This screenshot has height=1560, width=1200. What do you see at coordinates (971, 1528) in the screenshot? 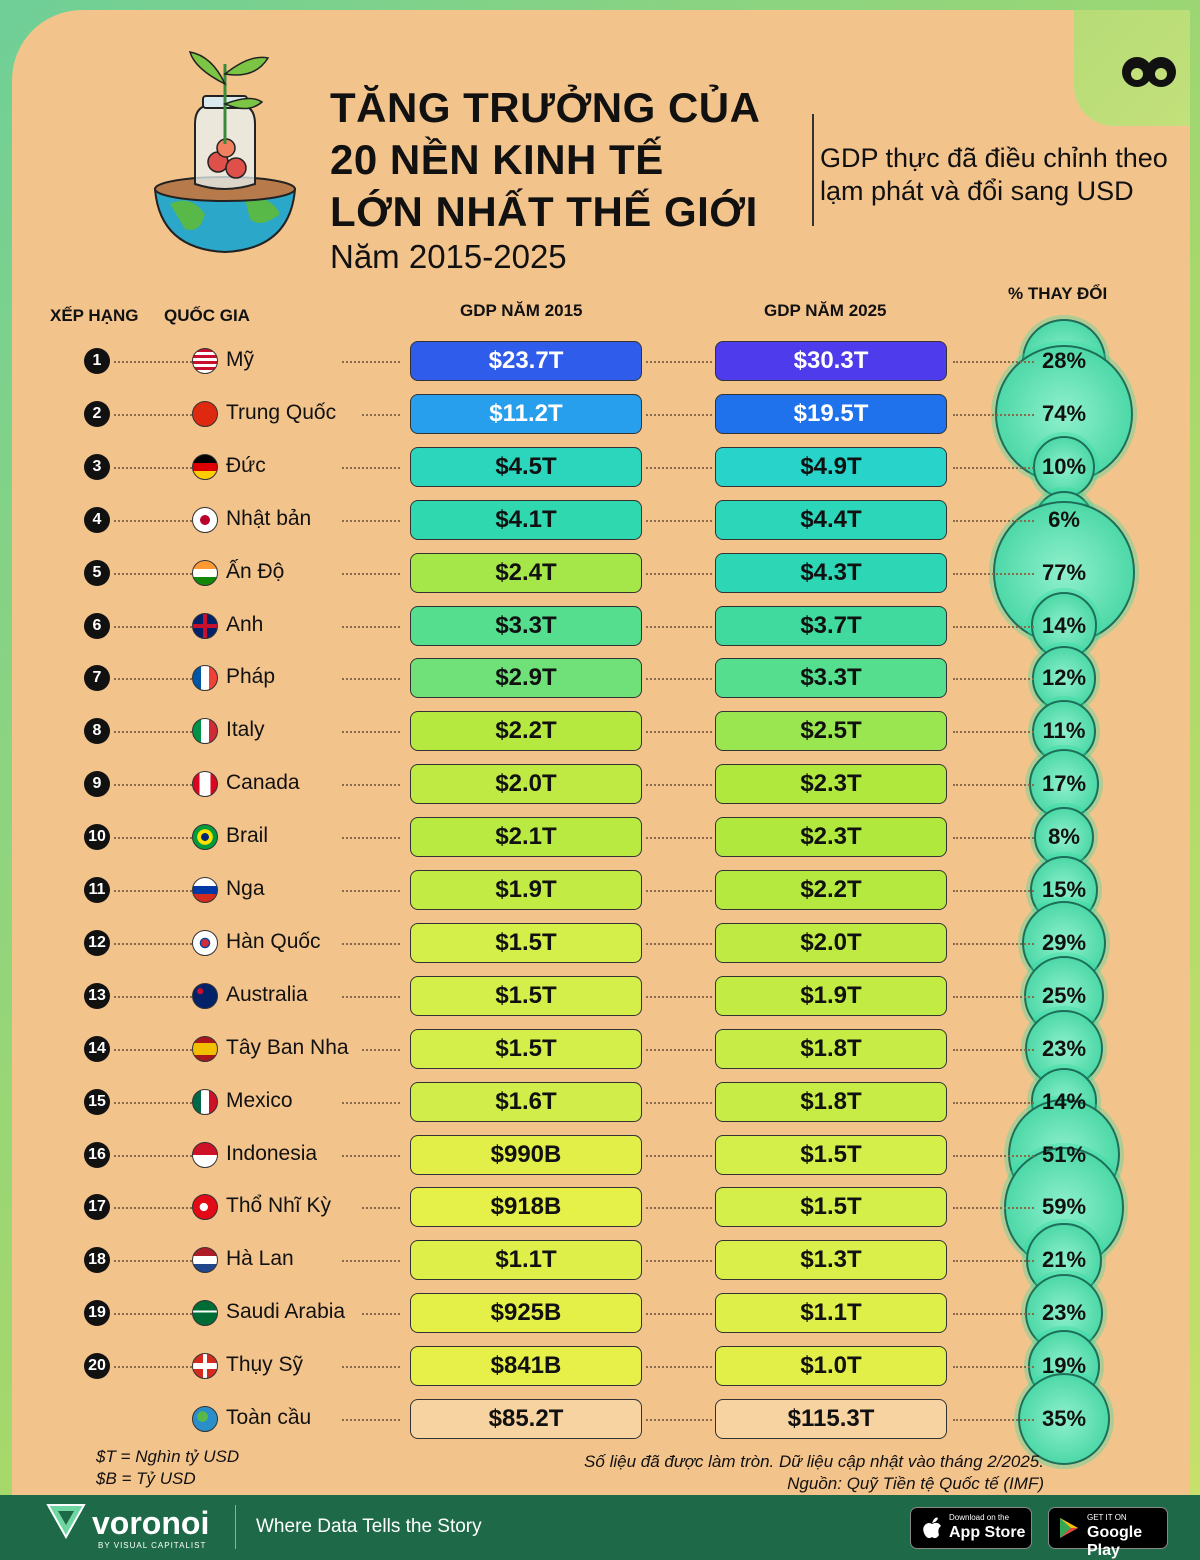
I see `app-store-button: Download on the App Store` at bounding box center [971, 1528].